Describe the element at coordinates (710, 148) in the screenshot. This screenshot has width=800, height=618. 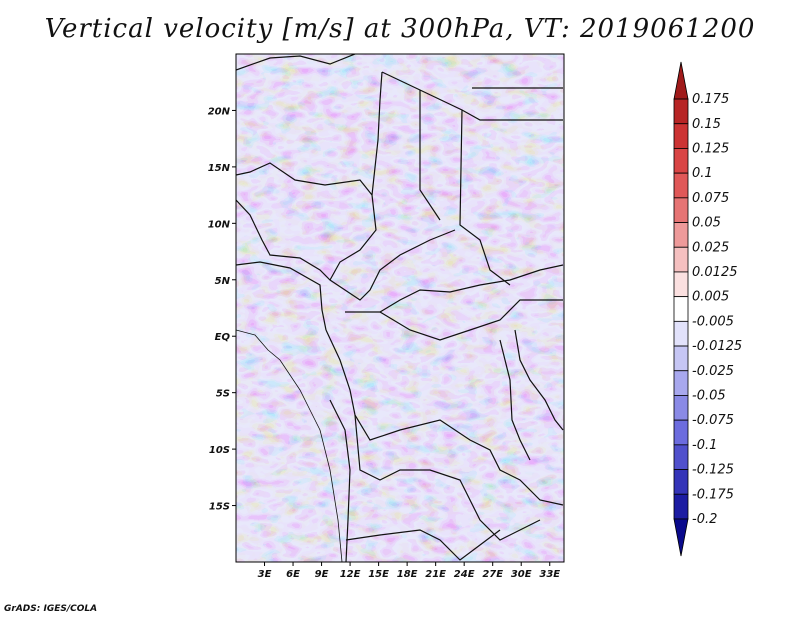
I see `colorbar-label: 0.125` at that location.